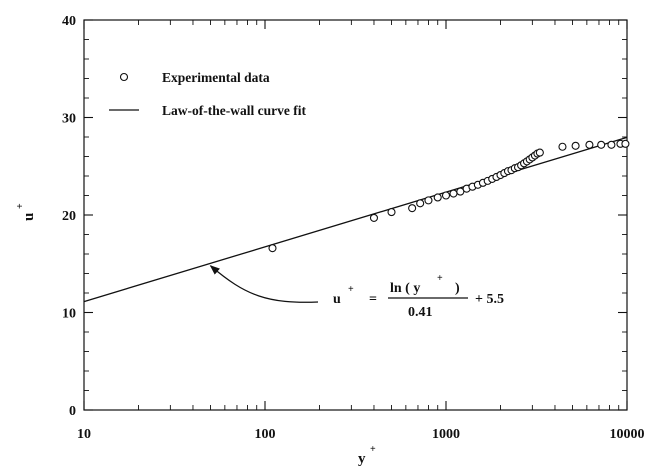 Image resolution: width=649 pixels, height=470 pixels. Describe the element at coordinates (26, 212) in the screenshot. I see `y-axis-title: u +` at that location.